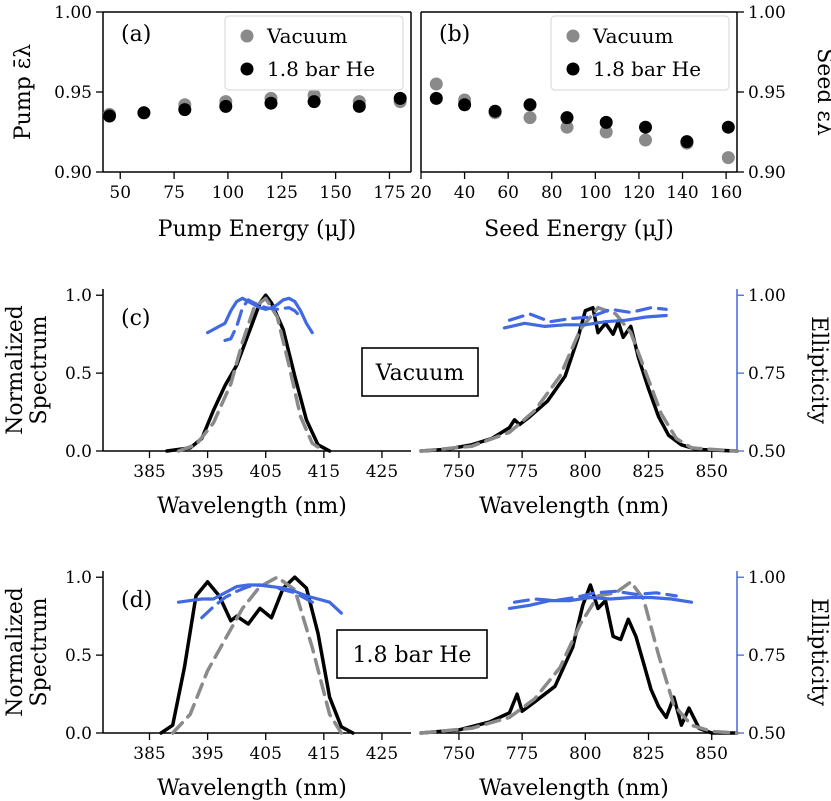 The height and width of the screenshot is (801, 831). What do you see at coordinates (257, 229) in the screenshot?
I see `panel-a-xlabel: Pump Energy (μJ)` at bounding box center [257, 229].